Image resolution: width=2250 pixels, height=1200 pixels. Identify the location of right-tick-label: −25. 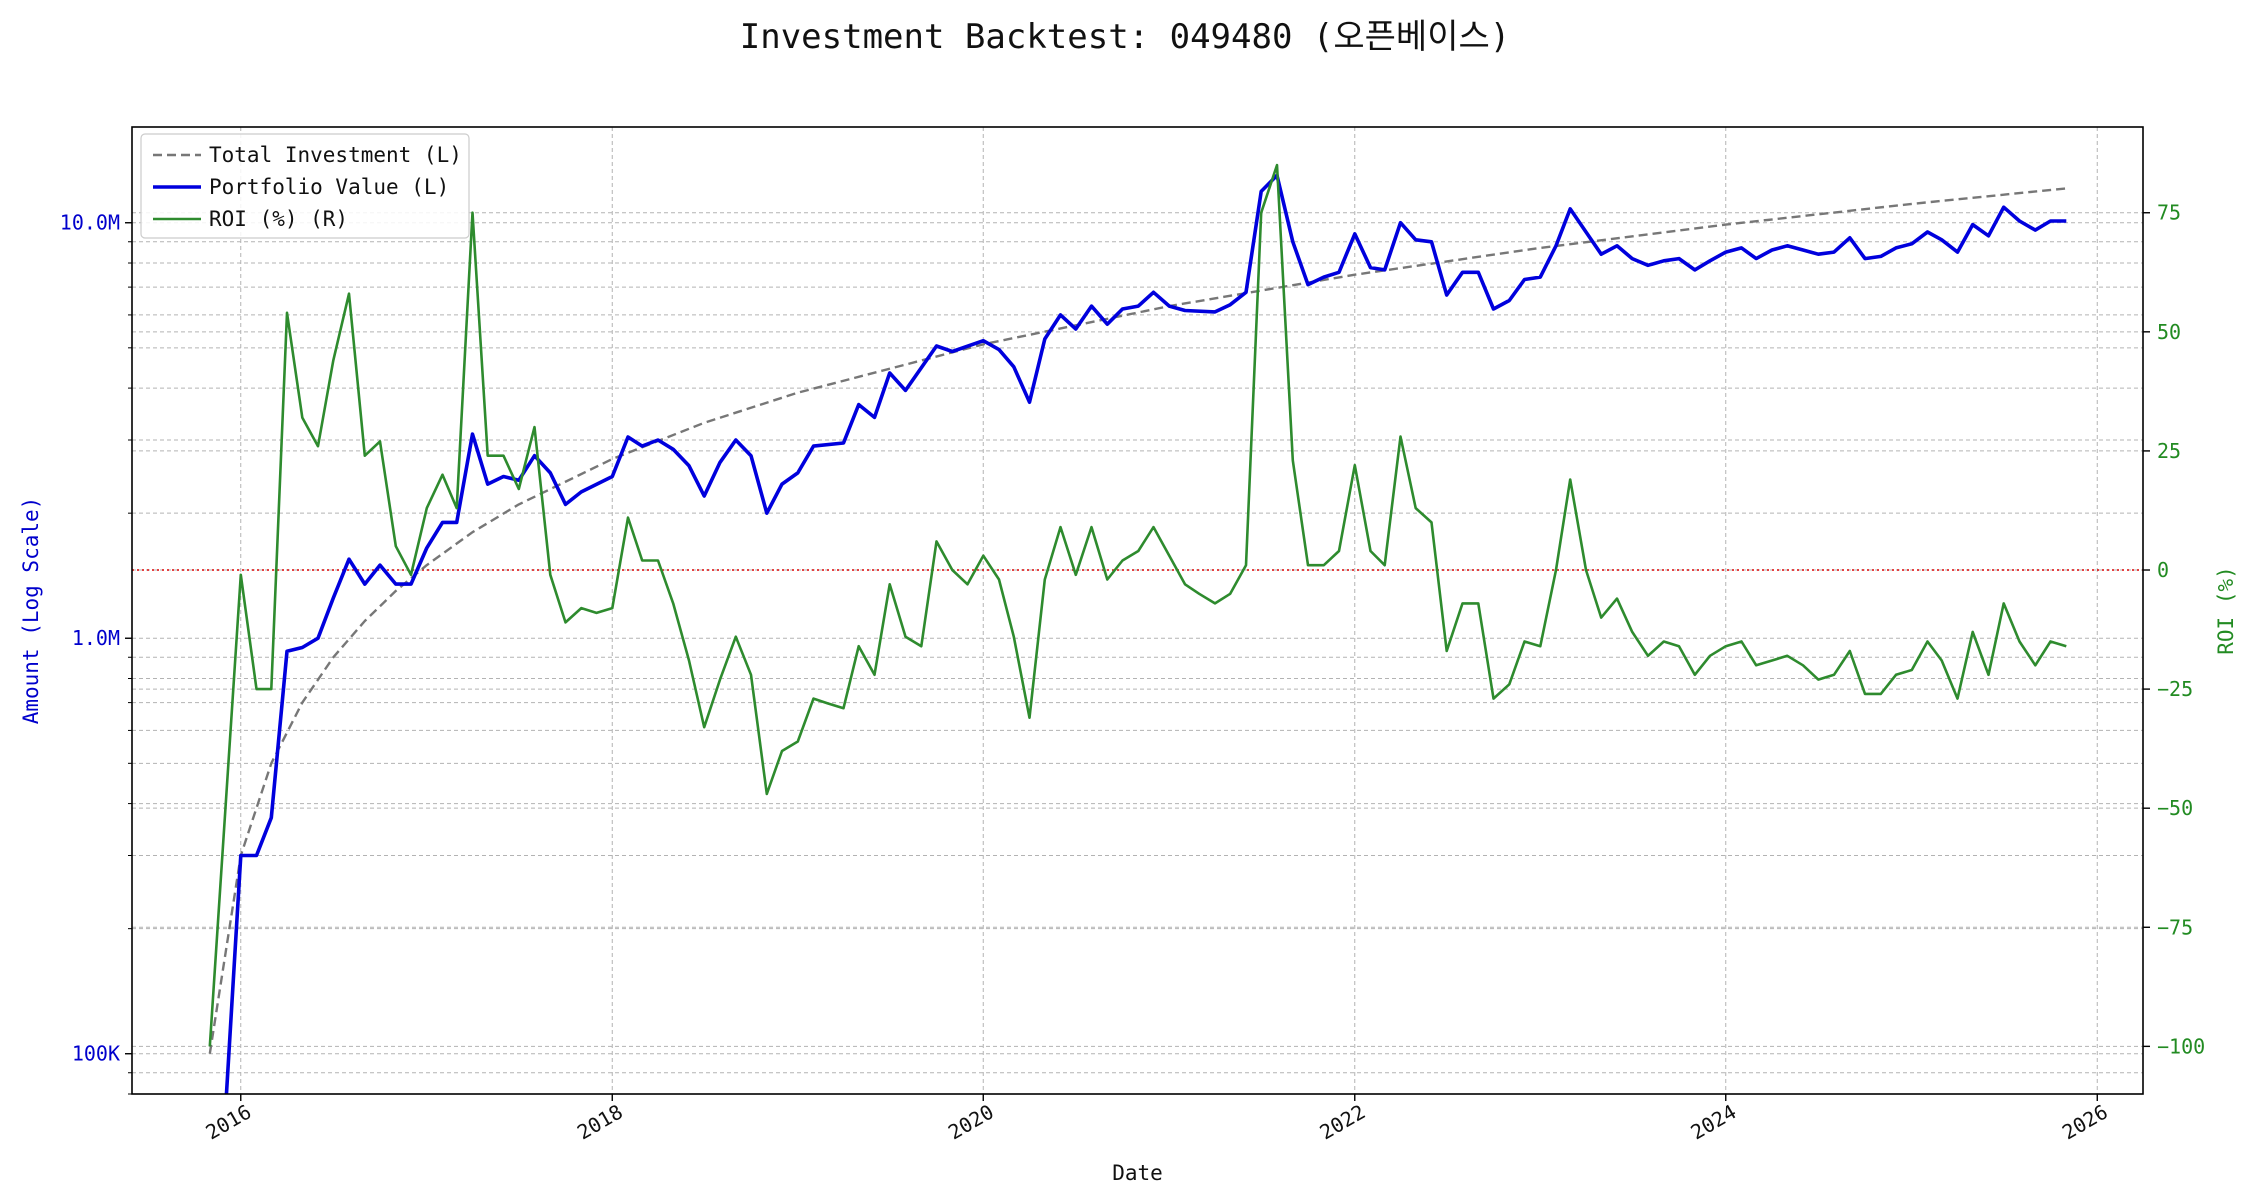
(2175, 689).